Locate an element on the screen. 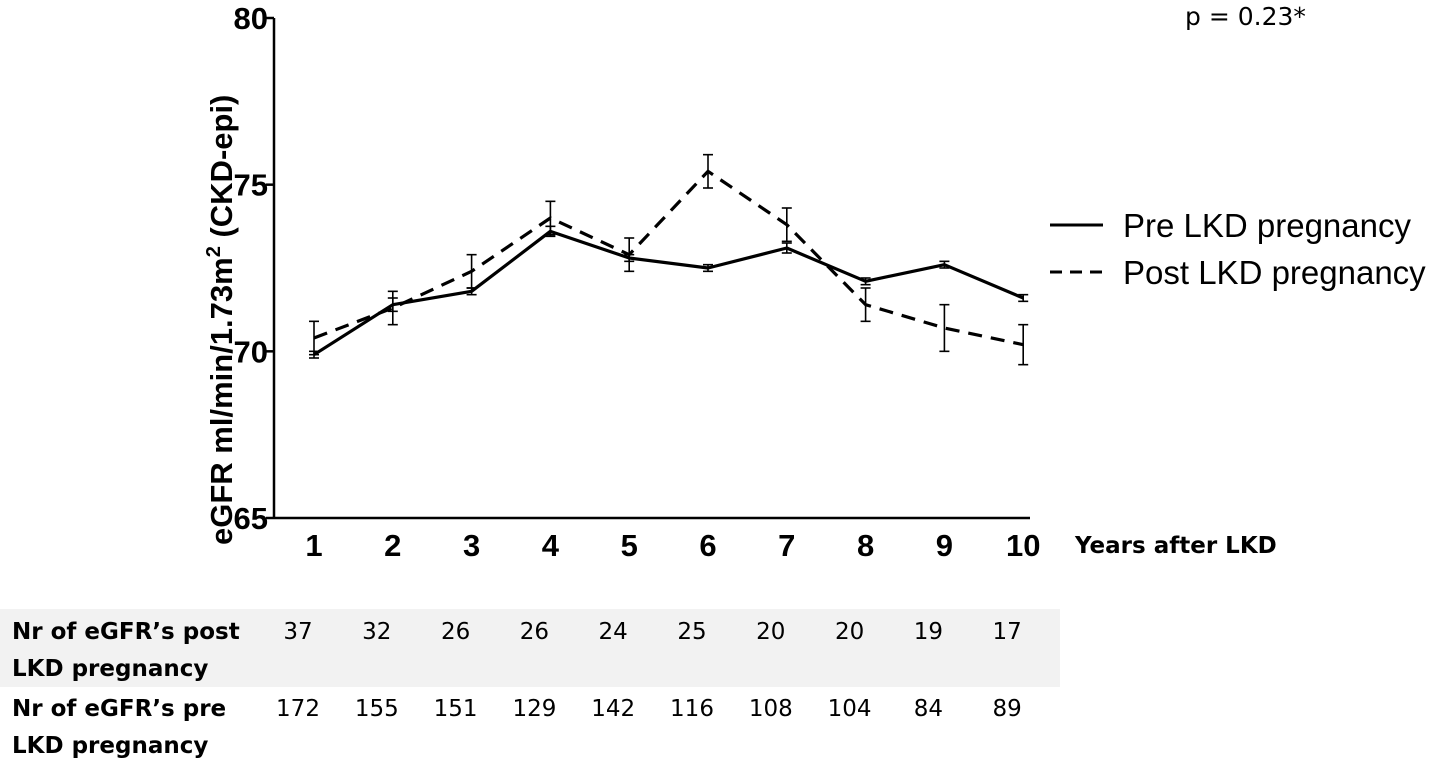 This screenshot has height=761, width=1454. legend: Pre LKD pregnancy Post LKD pregnancy is located at coordinates (1238, 249).